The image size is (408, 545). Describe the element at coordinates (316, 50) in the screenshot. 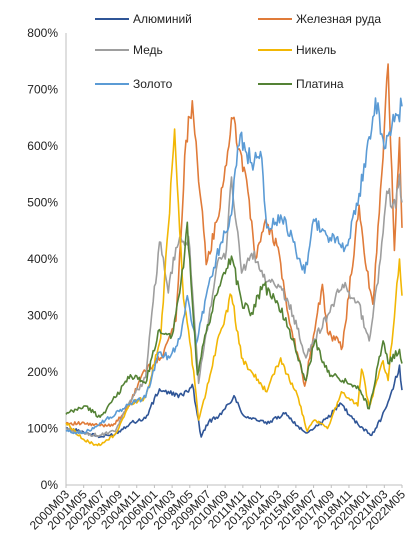

I see `legend-label: Никель` at that location.